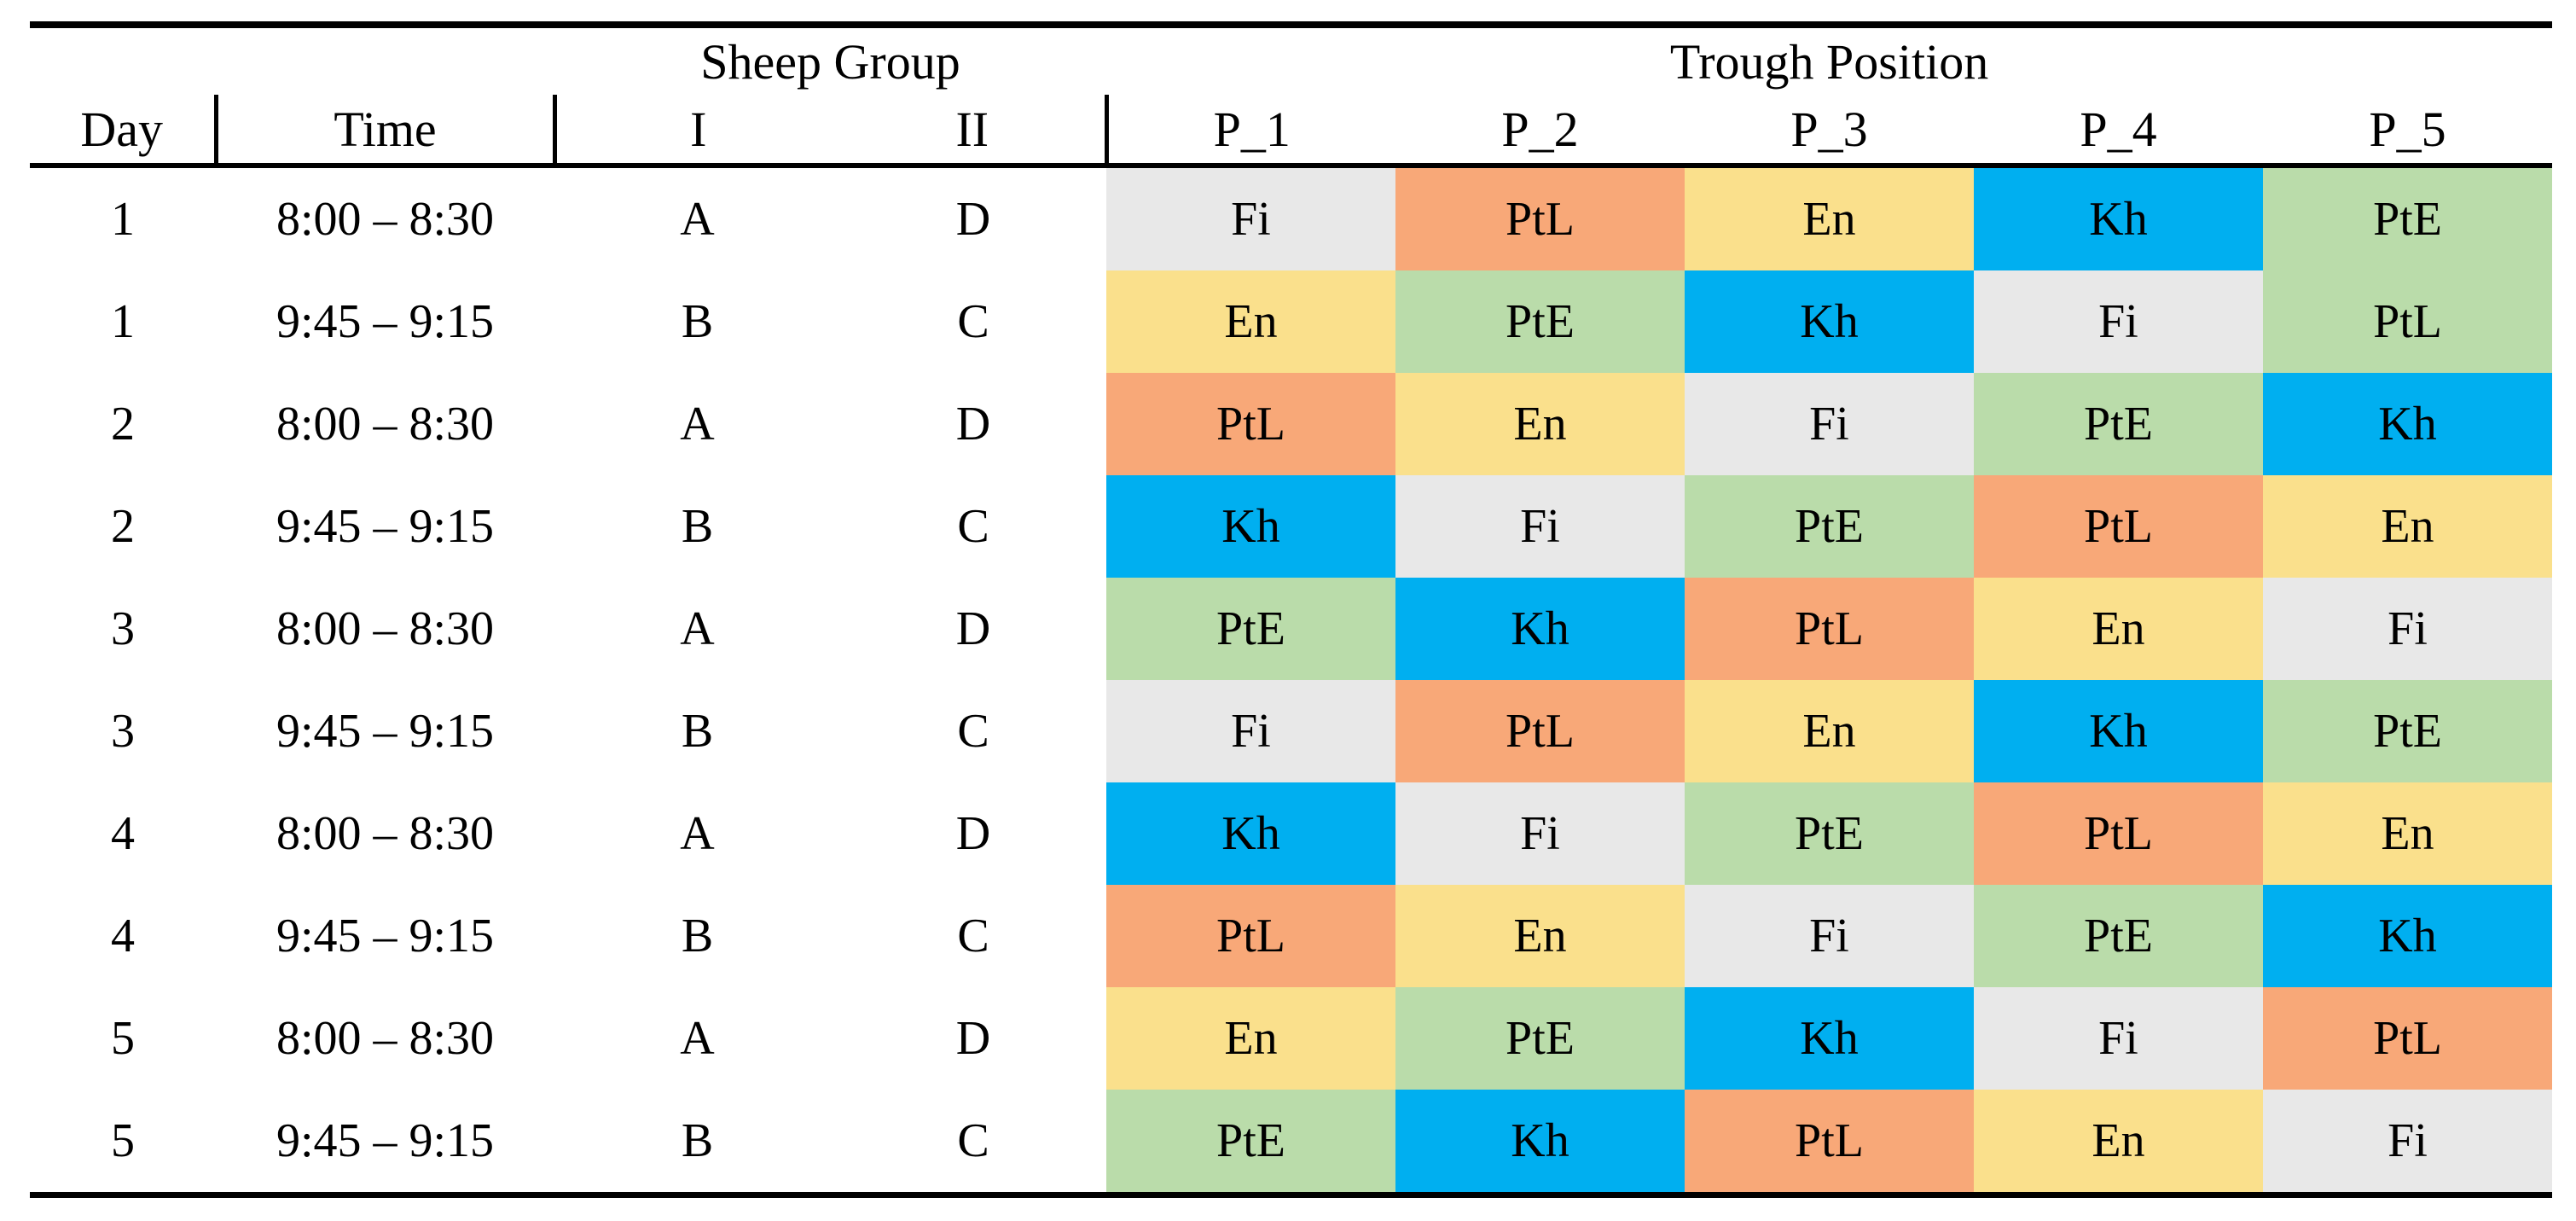 This screenshot has height=1221, width=2576. What do you see at coordinates (1251, 1038) in the screenshot?
I see `trough-cell-p1: En` at bounding box center [1251, 1038].